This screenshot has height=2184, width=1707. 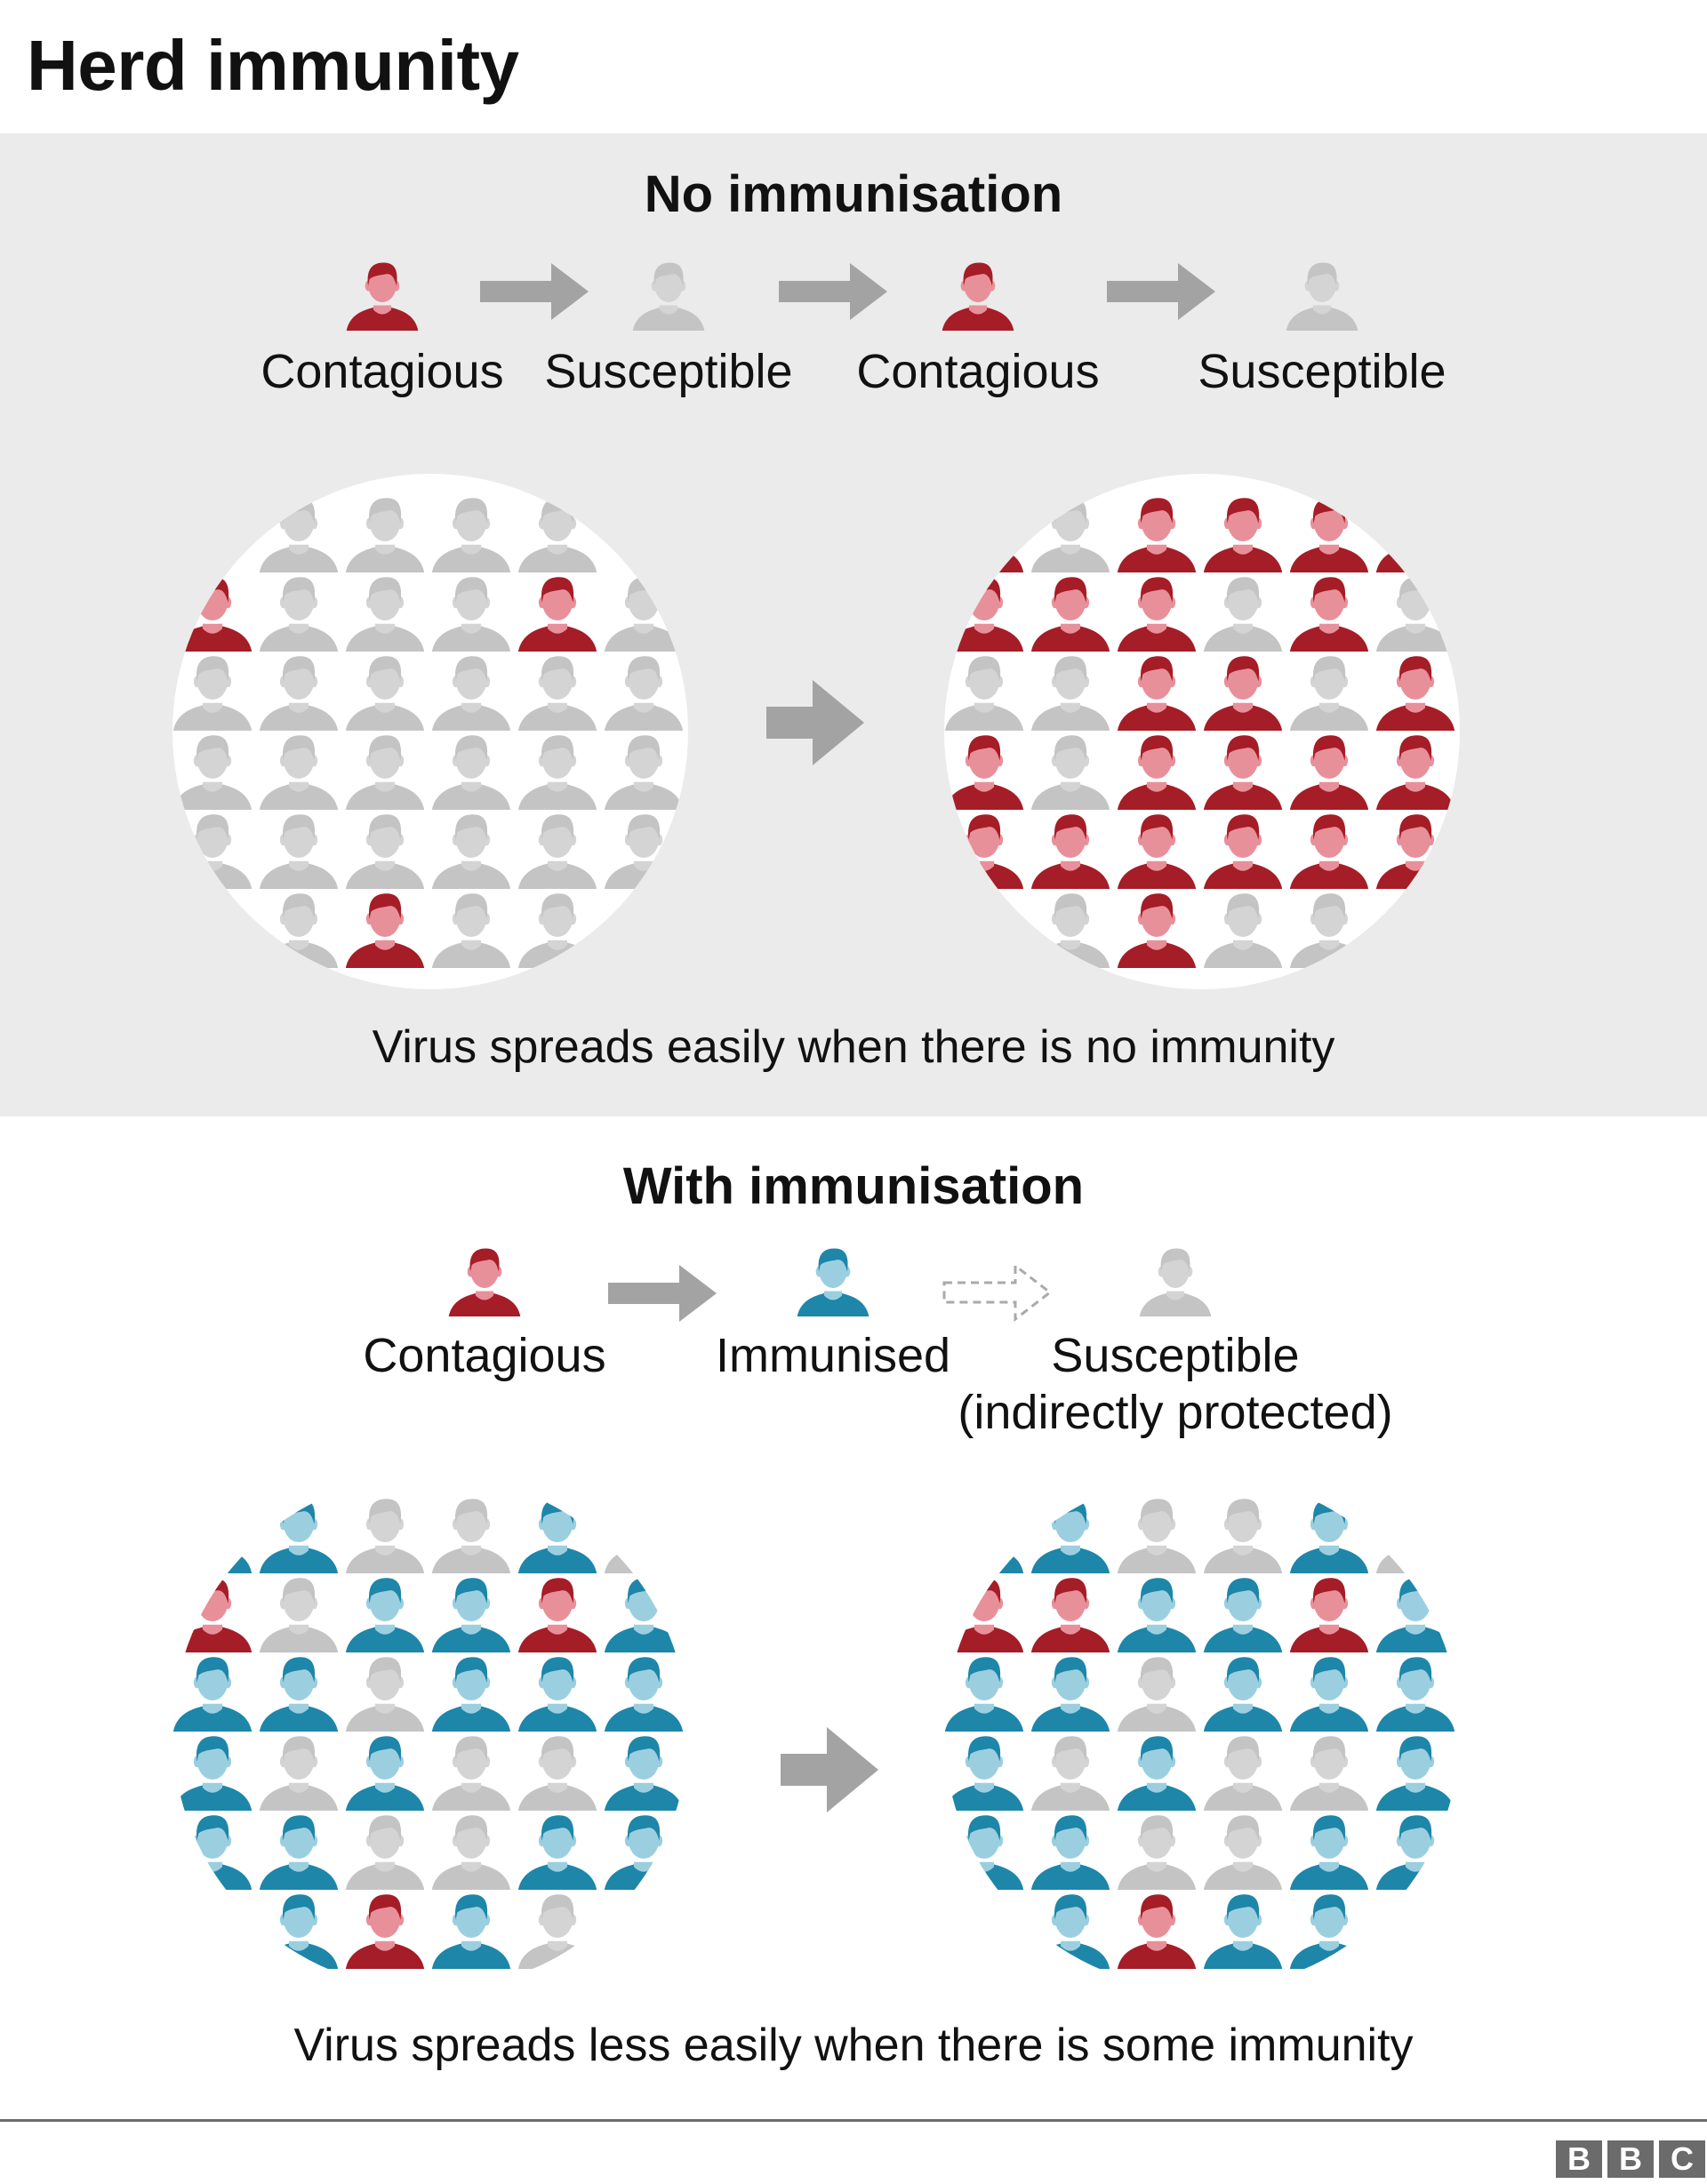 I want to click on crowd-circle, so click(x=430, y=731).